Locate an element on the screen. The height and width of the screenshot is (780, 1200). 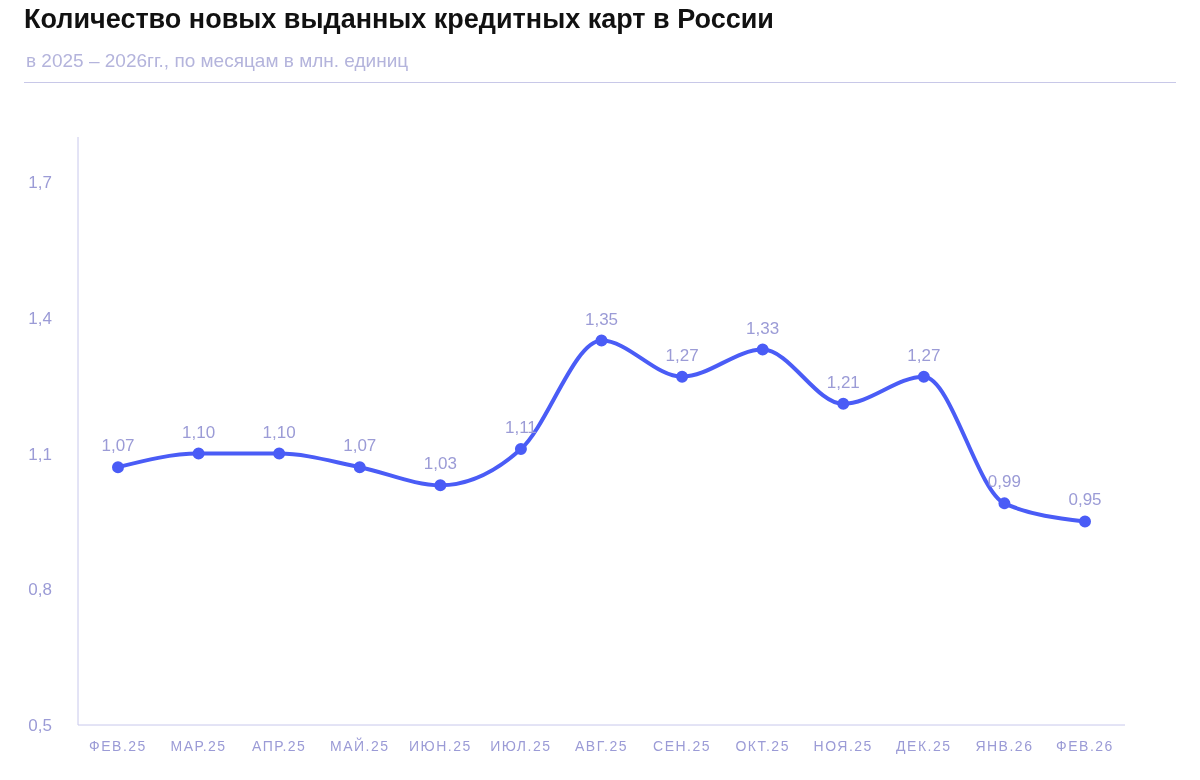
data-label: 1,03 is located at coordinates (440, 464).